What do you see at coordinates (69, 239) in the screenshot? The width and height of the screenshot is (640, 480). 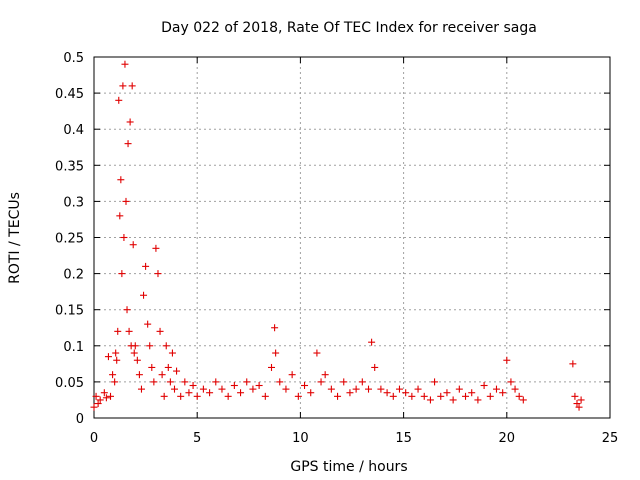 I see `y-tick-label: 0.25` at bounding box center [69, 239].